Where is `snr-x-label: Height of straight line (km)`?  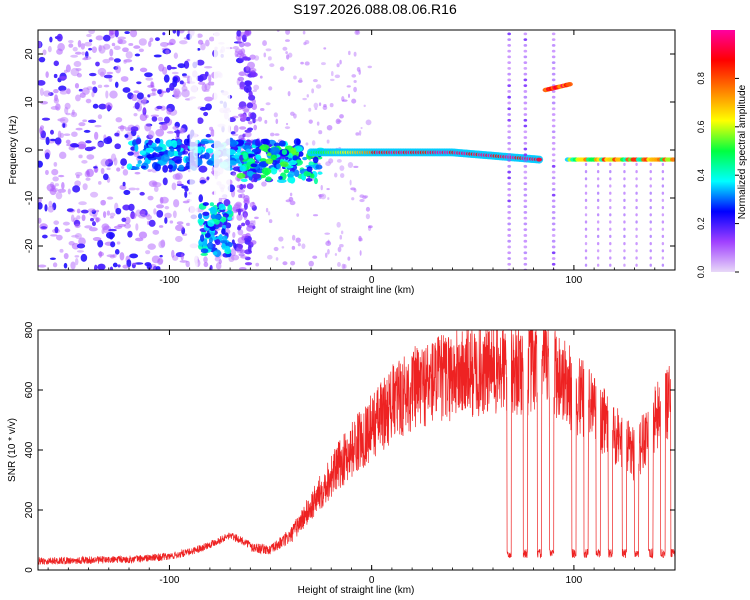 snr-x-label: Height of straight line (km) is located at coordinates (356, 590).